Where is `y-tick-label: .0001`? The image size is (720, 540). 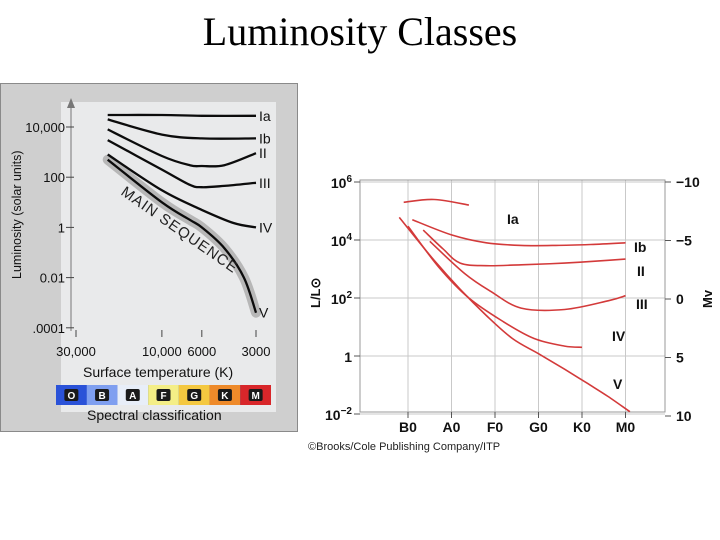
y-tick-label: .0001 is located at coordinates (48, 328).